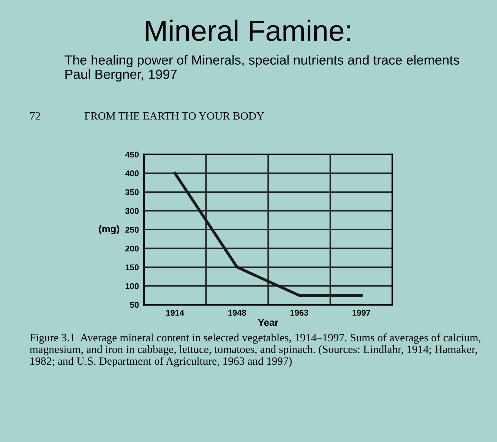 This screenshot has width=497, height=442. Describe the element at coordinates (262, 68) in the screenshot. I see `chart-subtitle: The healing power of Minerals, special nutrients and trace elements Paul Bergner, 1997` at that location.